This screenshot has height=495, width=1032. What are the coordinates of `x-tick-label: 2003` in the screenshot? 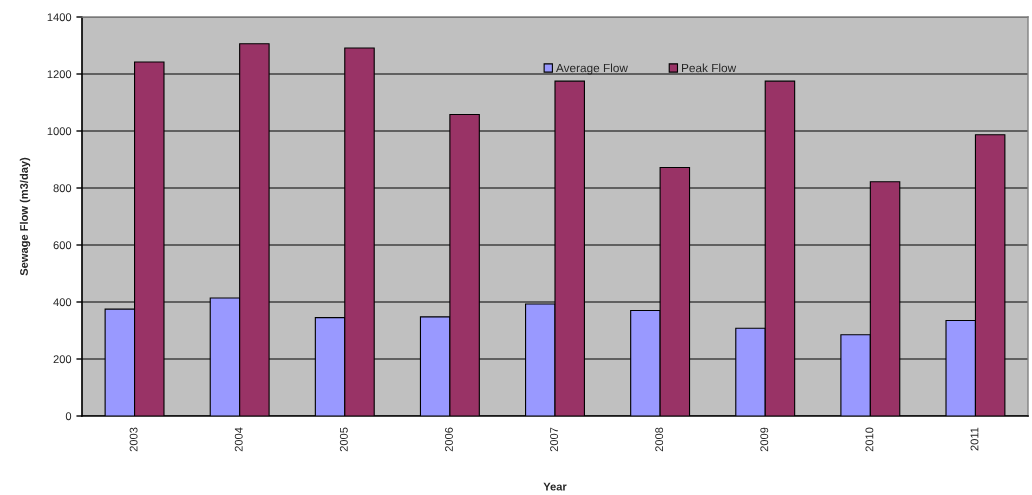 It's located at (133, 439).